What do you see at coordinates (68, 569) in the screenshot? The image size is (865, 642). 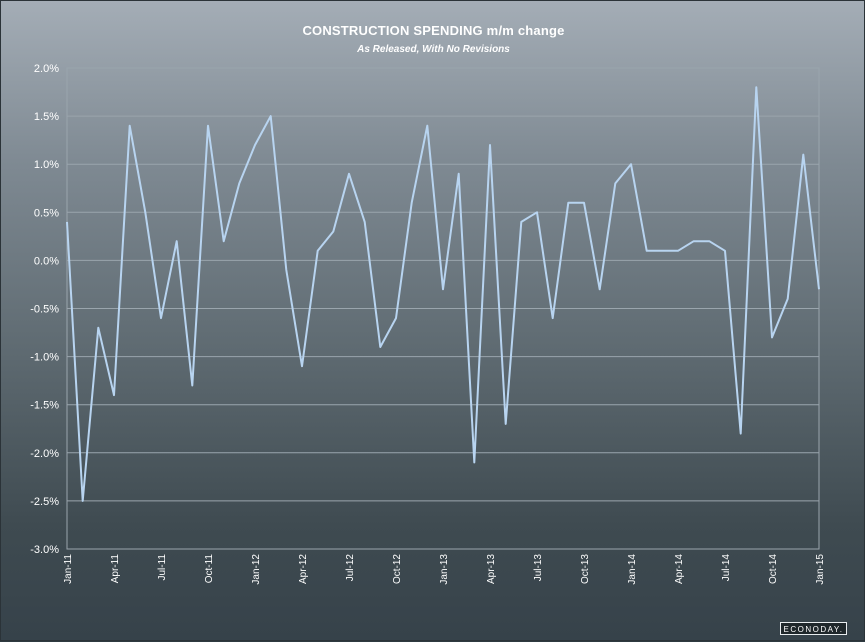 I see `x-tick-label: Jan-11` at bounding box center [68, 569].